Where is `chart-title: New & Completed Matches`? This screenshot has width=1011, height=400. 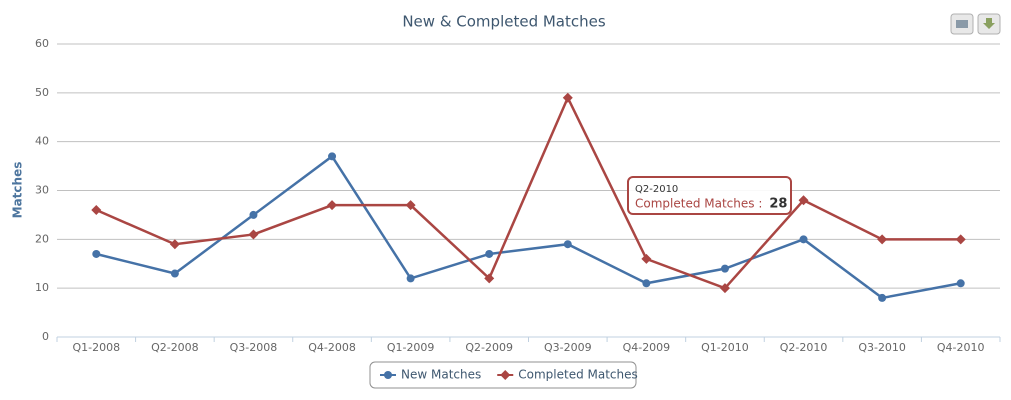
chart-title: New & Completed Matches is located at coordinates (504, 22).